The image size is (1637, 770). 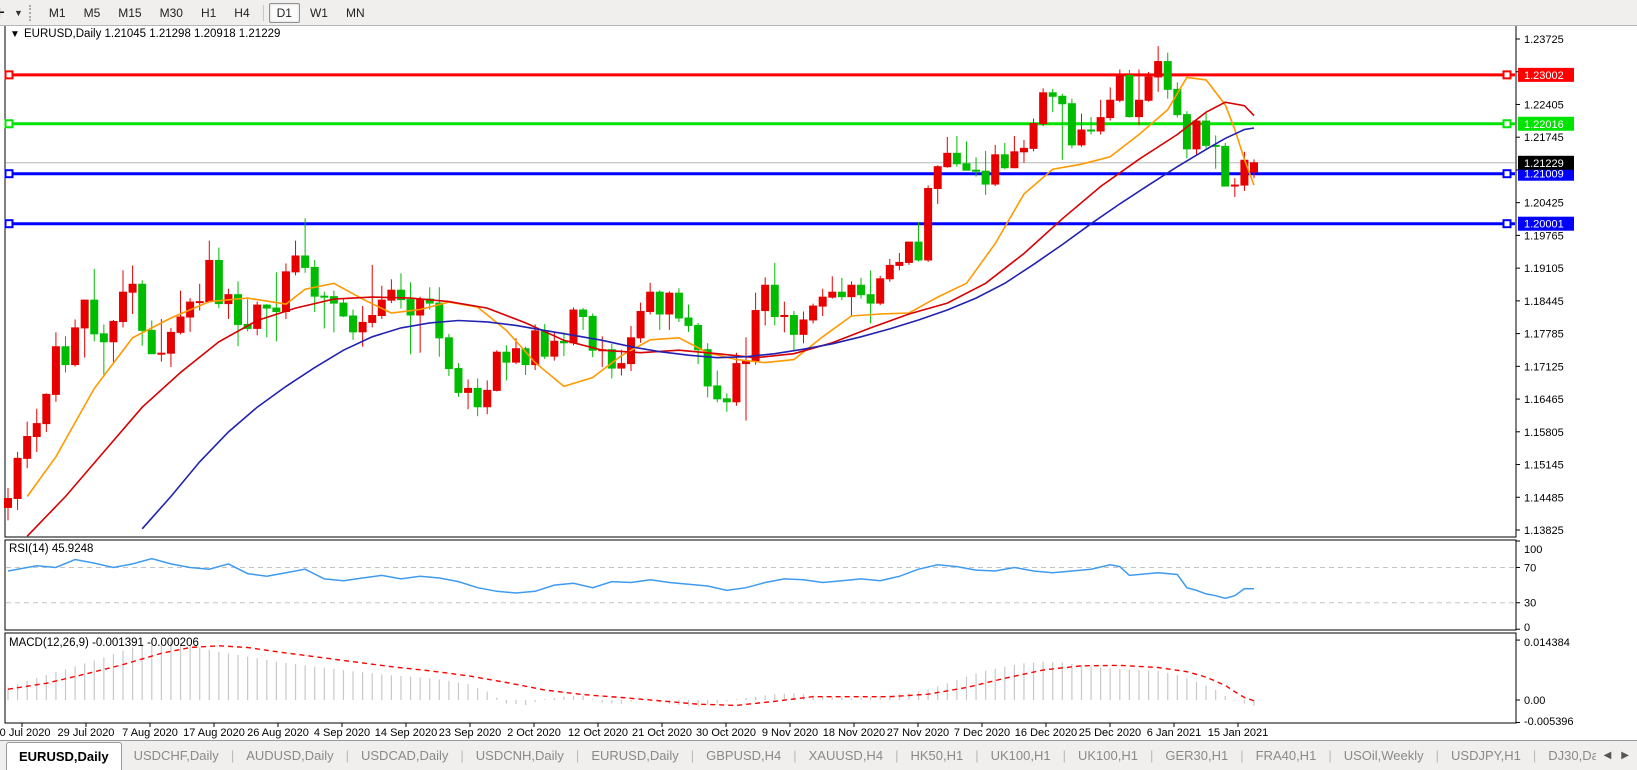 What do you see at coordinates (760, 174) in the screenshot?
I see `hline-1.21009` at bounding box center [760, 174].